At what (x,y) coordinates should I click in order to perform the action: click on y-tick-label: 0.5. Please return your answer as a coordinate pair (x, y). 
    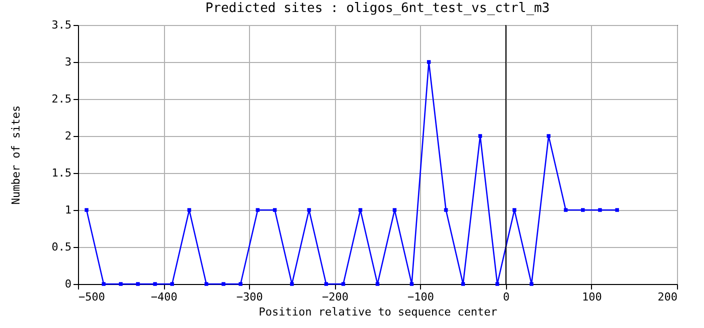
    Looking at the image, I should click on (62, 247).